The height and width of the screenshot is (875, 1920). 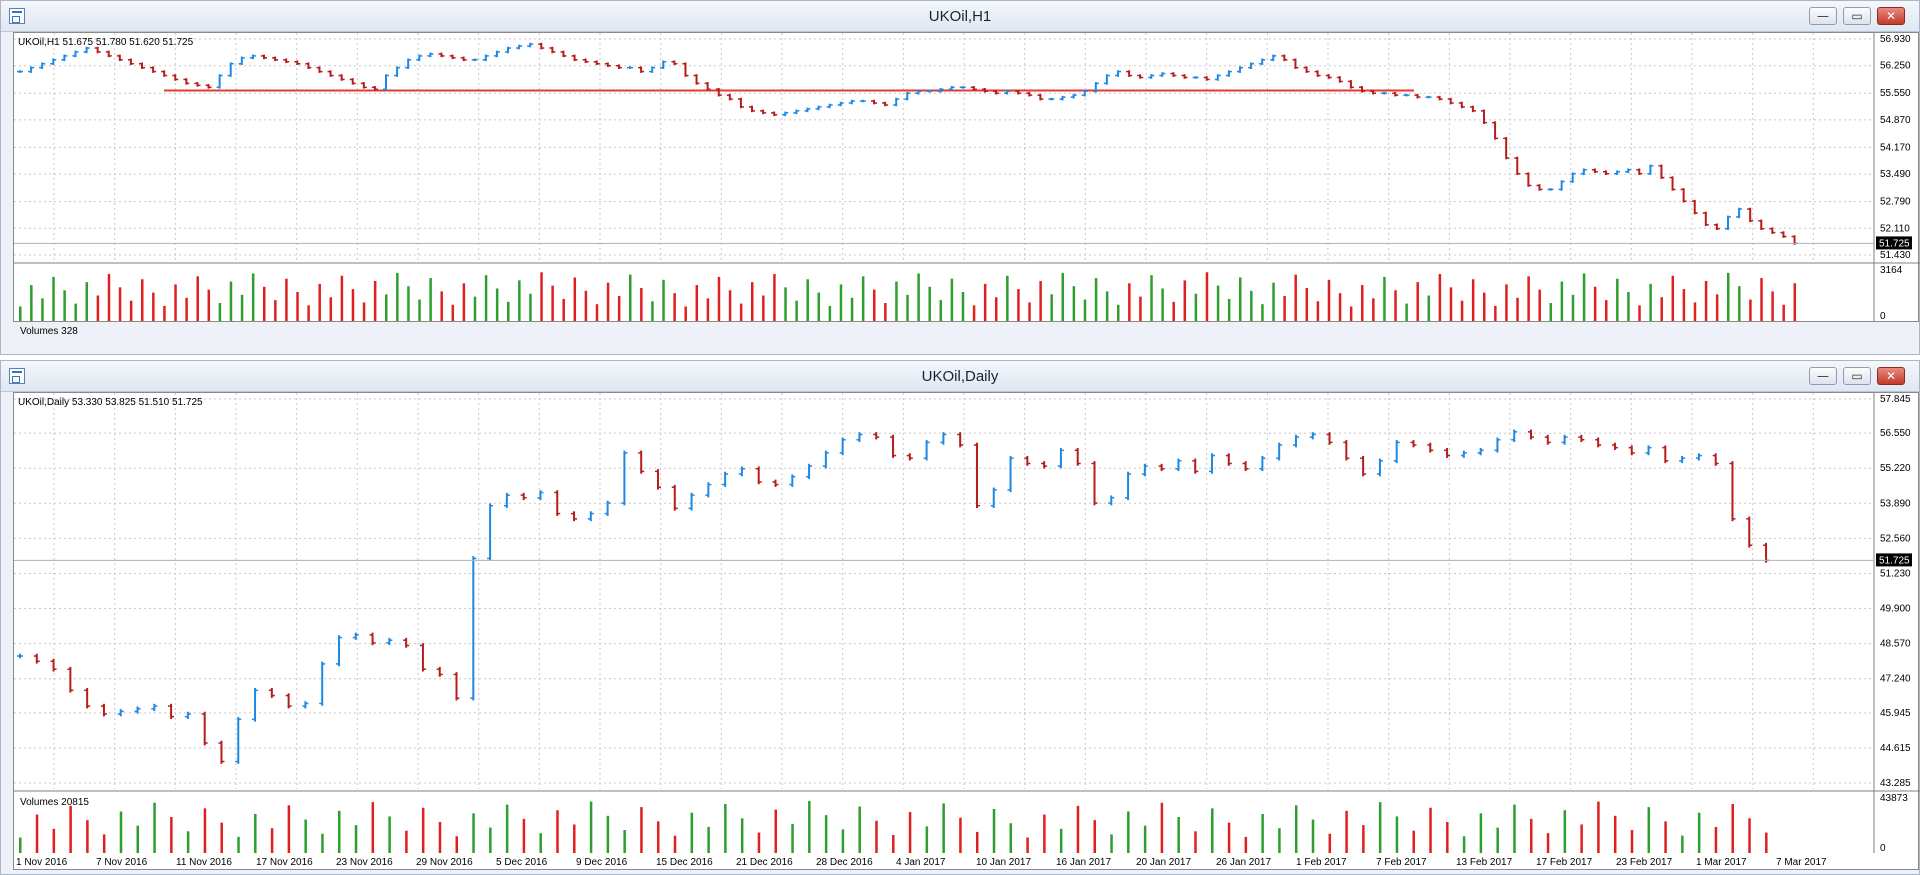 I want to click on price-tick-label: 54.870, so click(x=1895, y=120).